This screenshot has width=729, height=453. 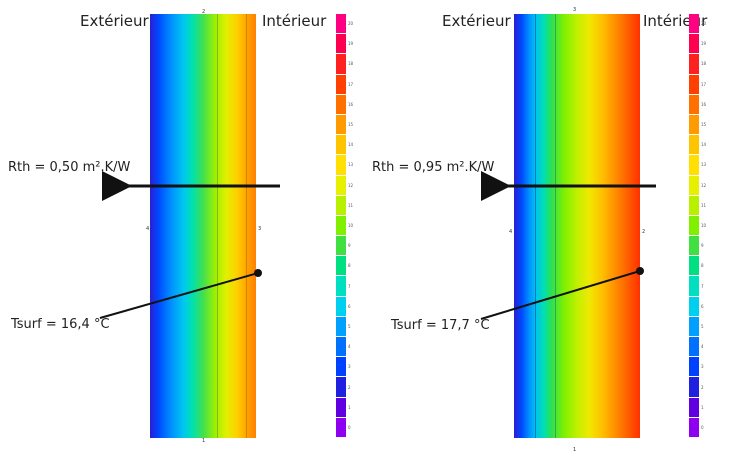 I want to click on scale-tick-label: 2, so click(x=349, y=387).